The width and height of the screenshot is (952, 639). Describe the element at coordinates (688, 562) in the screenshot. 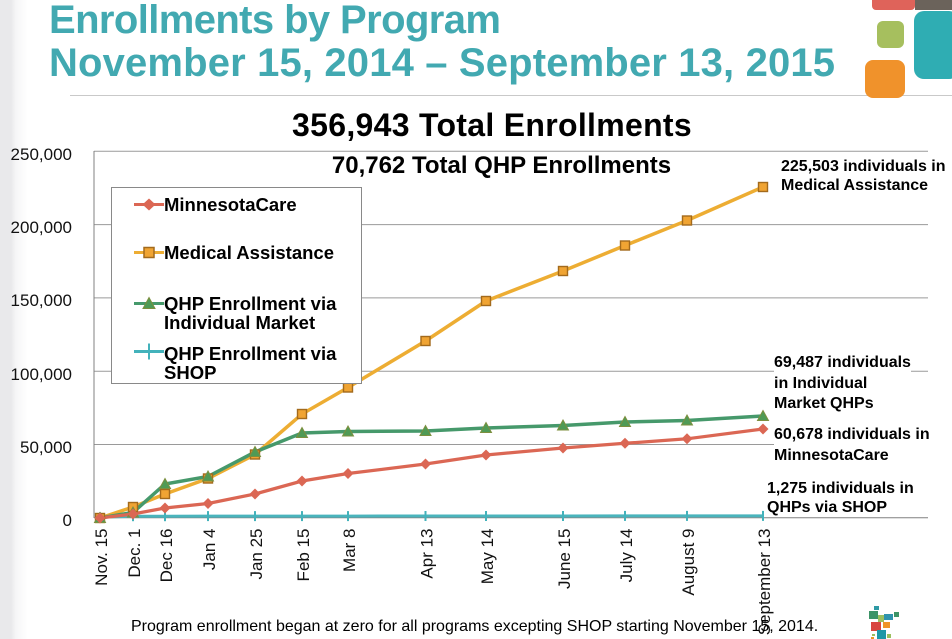

I see `svg-text: August 9` at that location.